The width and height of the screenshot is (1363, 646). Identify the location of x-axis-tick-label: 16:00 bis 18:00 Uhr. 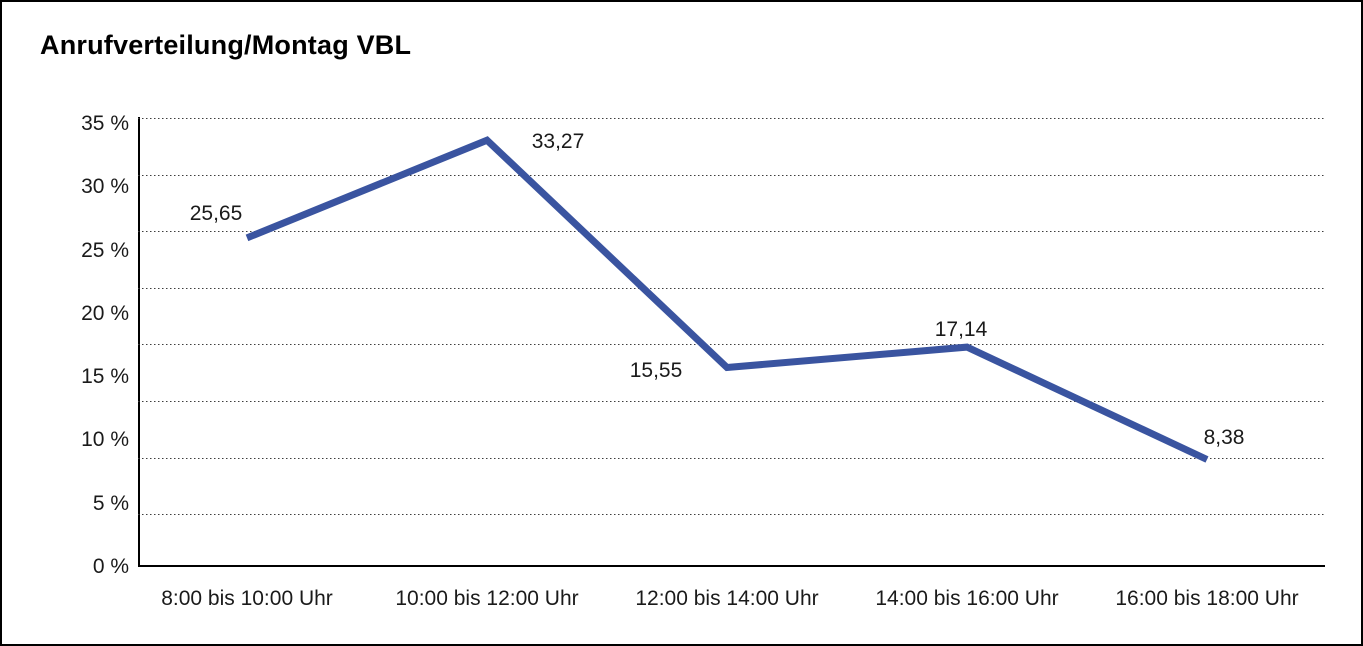
(1207, 598).